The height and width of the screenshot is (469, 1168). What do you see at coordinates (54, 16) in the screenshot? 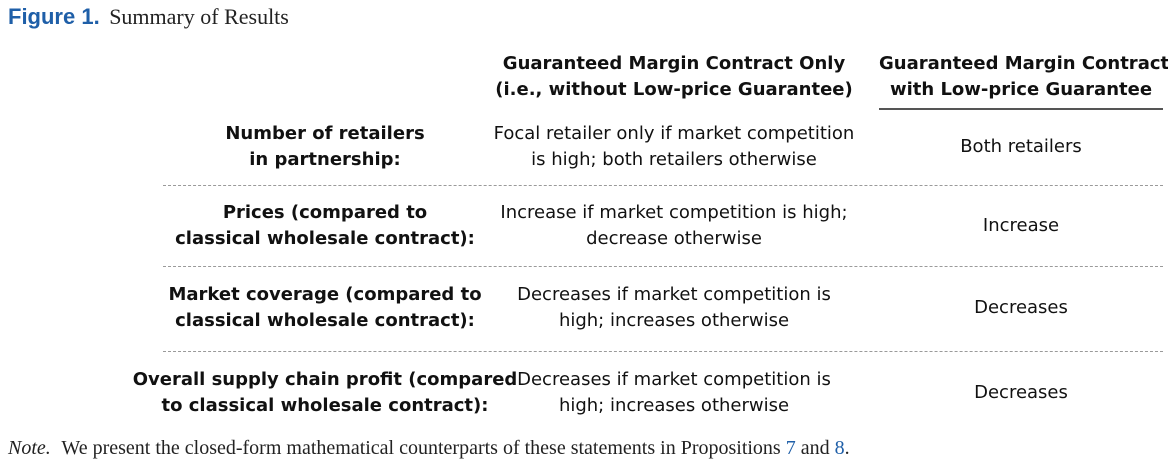
I see `figure-label: Figure 1.` at bounding box center [54, 16].